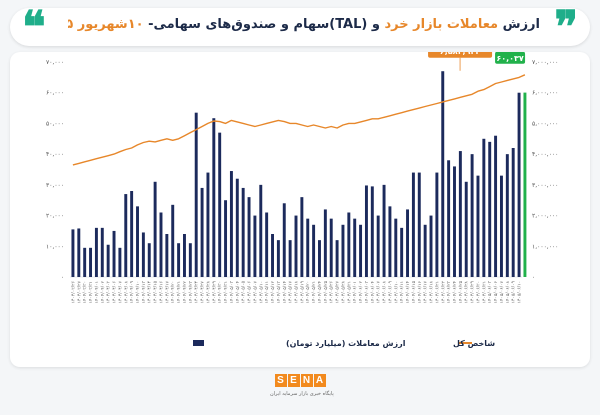  I want to click on y-tick-left: ۱۰,۰۰۰, so click(55, 246).